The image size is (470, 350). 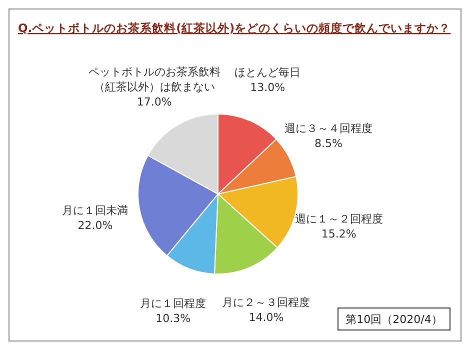 I want to click on slice-label: 週に１～２回程度, so click(x=338, y=219).